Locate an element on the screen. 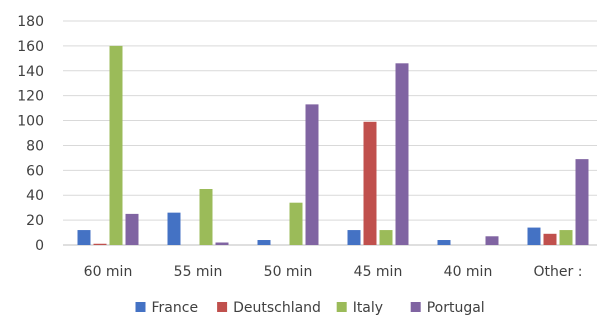 This screenshot has height=327, width=603. y-tick-label: 80 is located at coordinates (35, 146).